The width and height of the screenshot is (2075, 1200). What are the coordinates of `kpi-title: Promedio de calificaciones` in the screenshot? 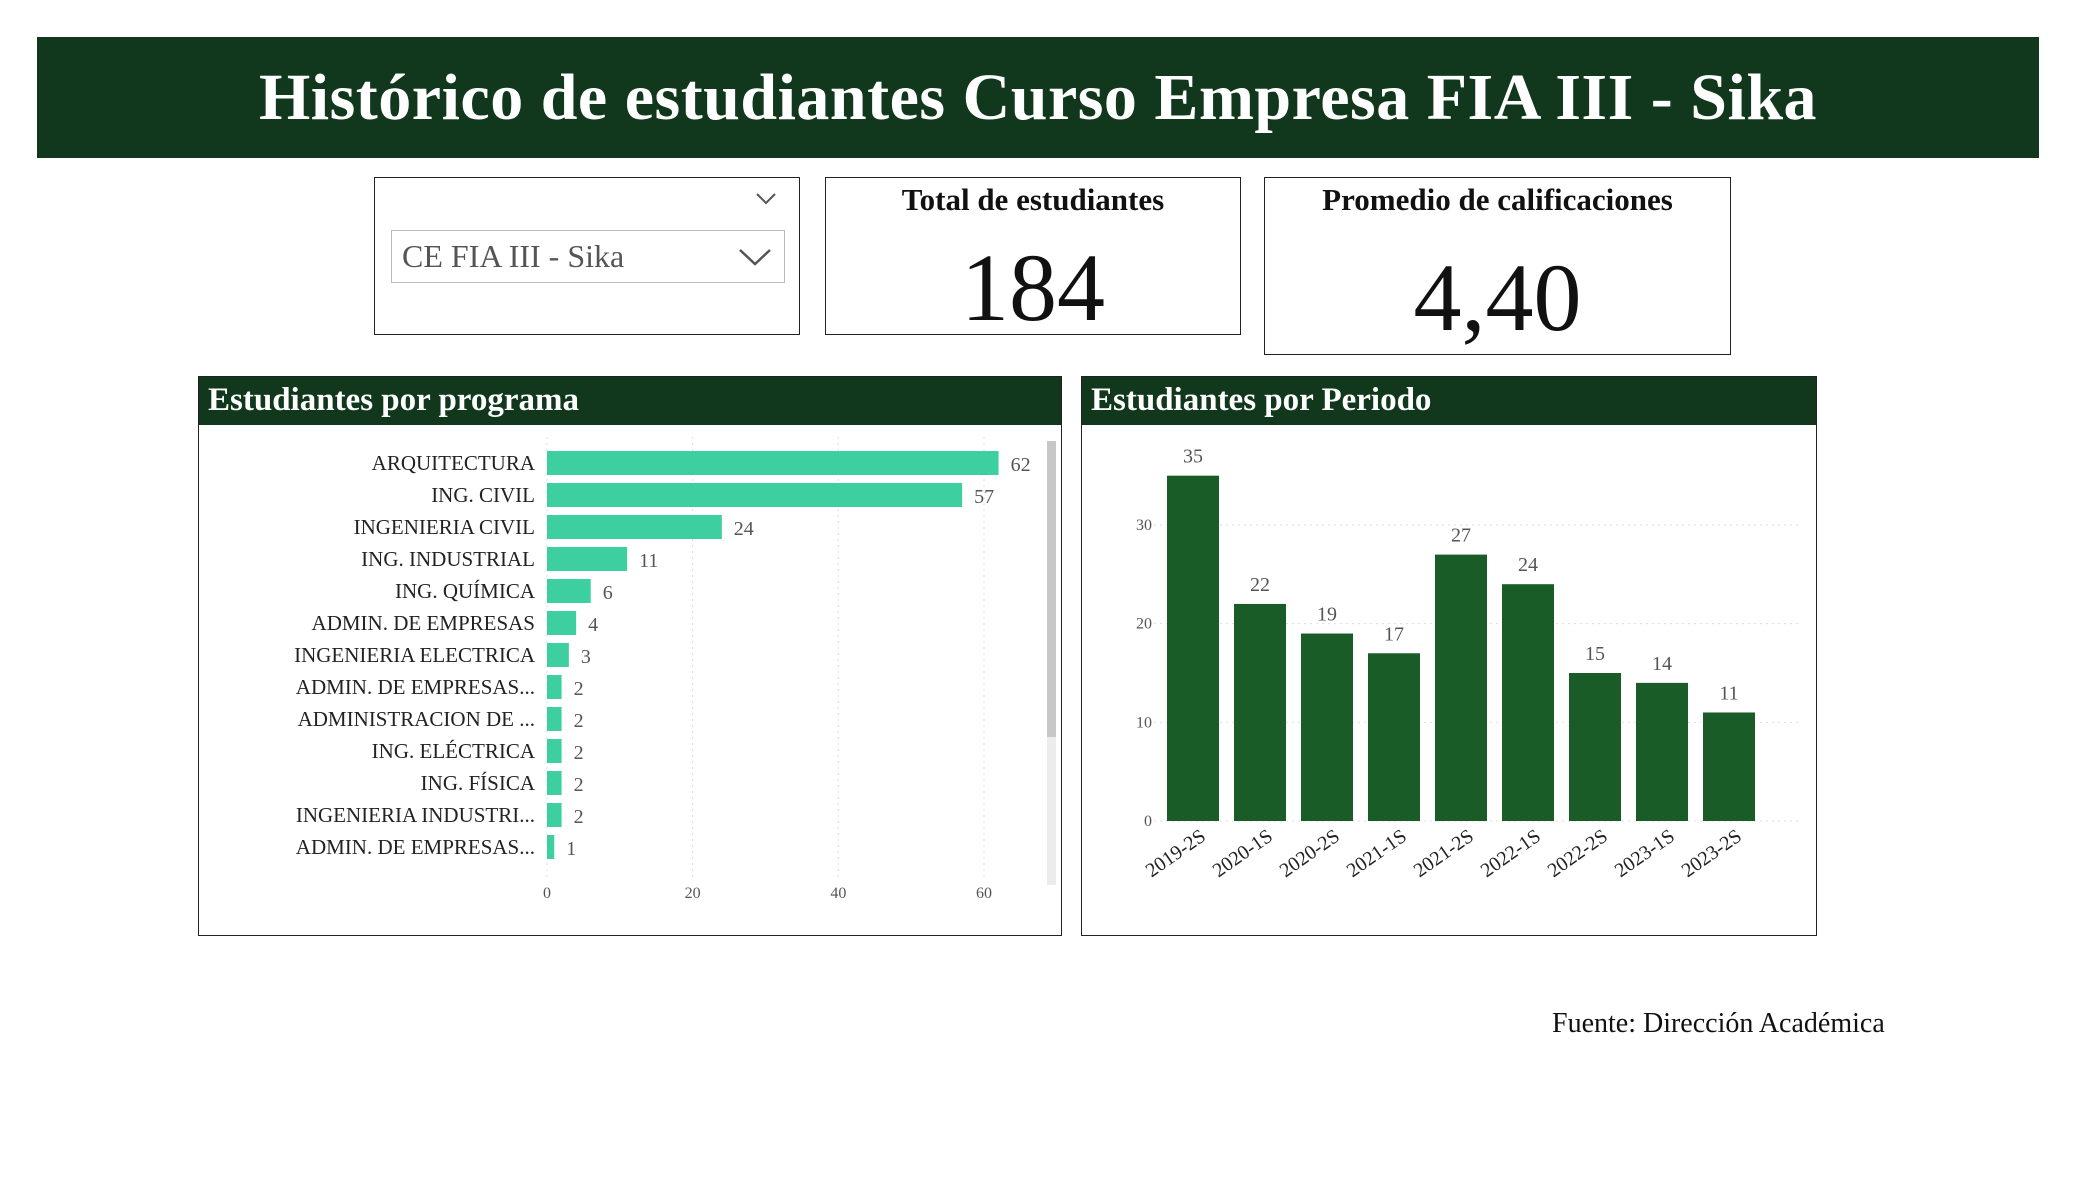 It's located at (1497, 199).